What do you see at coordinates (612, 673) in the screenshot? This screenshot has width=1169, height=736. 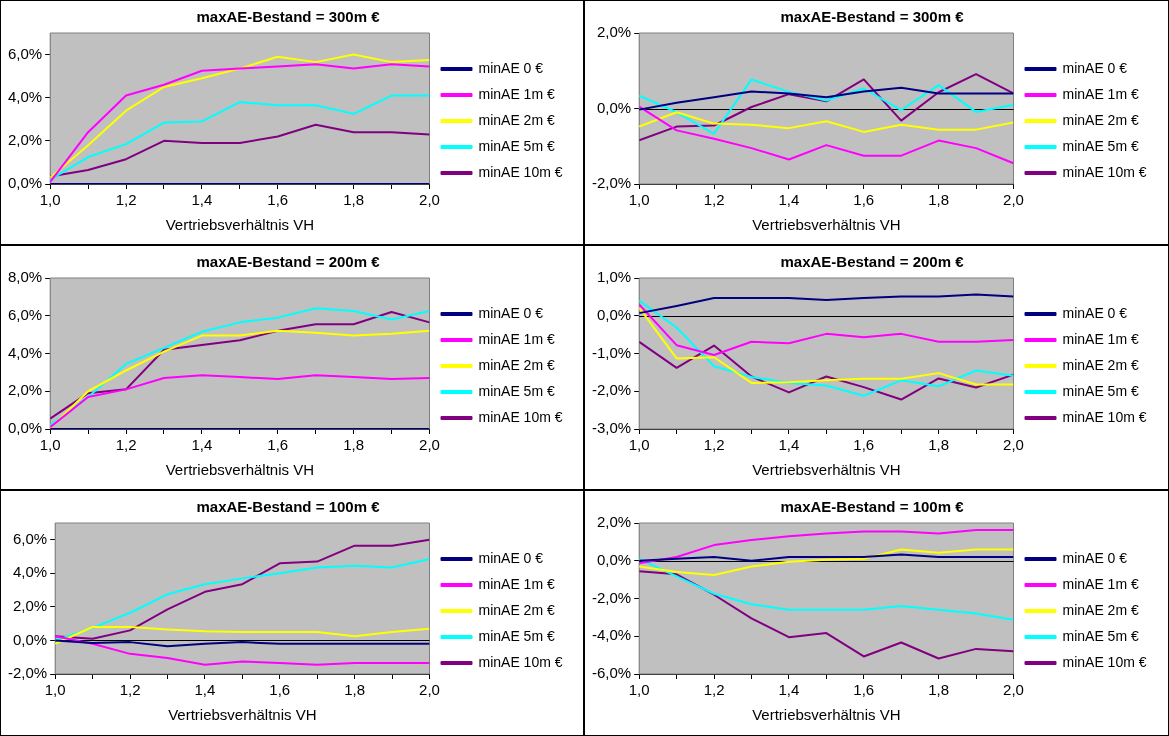 I see `y-tick-label: -6,0%` at bounding box center [612, 673].